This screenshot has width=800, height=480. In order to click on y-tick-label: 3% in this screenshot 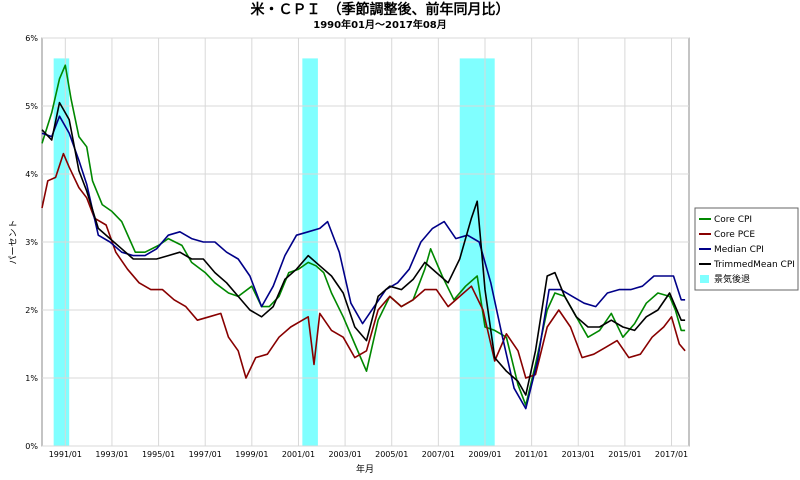, I will do `click(31, 242)`.